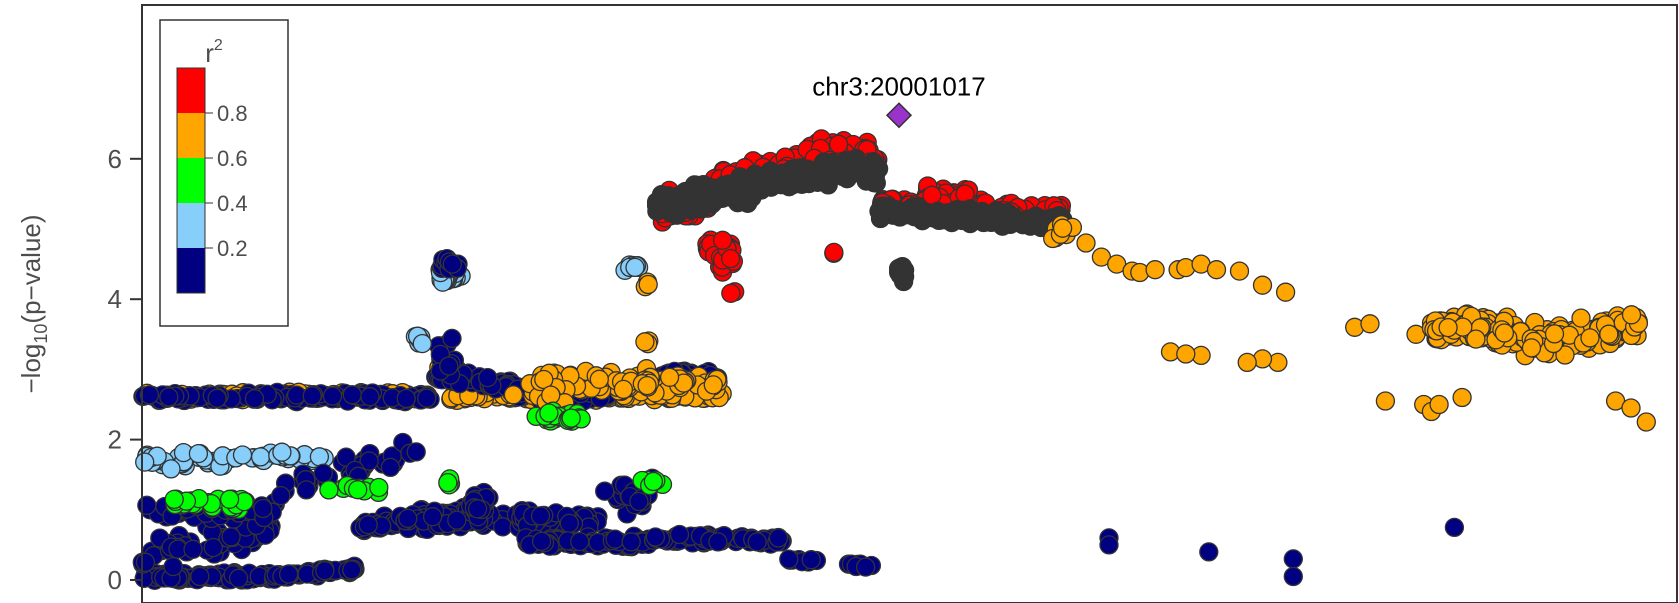 The height and width of the screenshot is (603, 1679). Describe the element at coordinates (224, 173) in the screenshot. I see `legend: r2 0.80.60.40.2` at that location.